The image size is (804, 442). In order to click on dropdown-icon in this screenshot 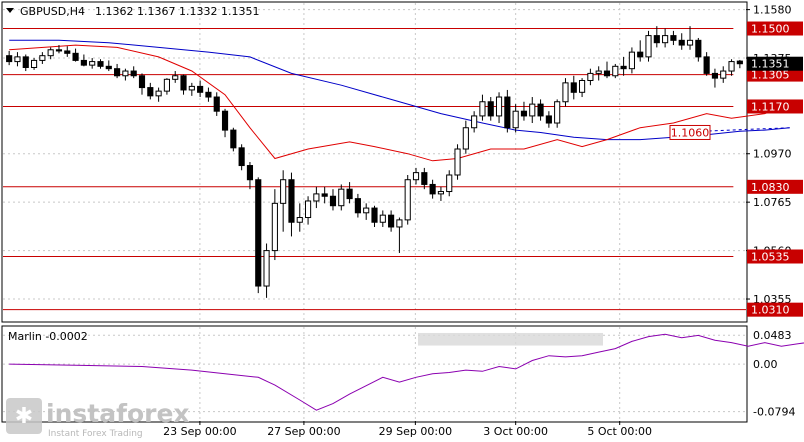, I will do `click(10, 10)`.